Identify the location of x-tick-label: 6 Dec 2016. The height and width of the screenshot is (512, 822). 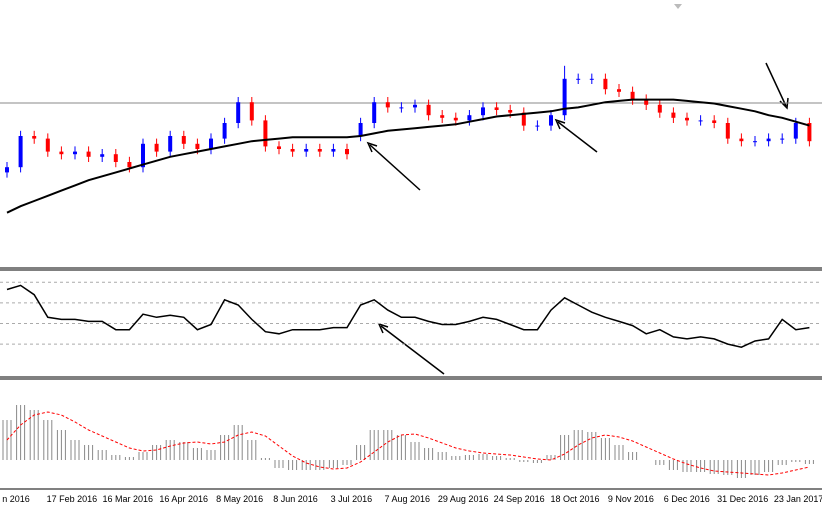
(687, 499).